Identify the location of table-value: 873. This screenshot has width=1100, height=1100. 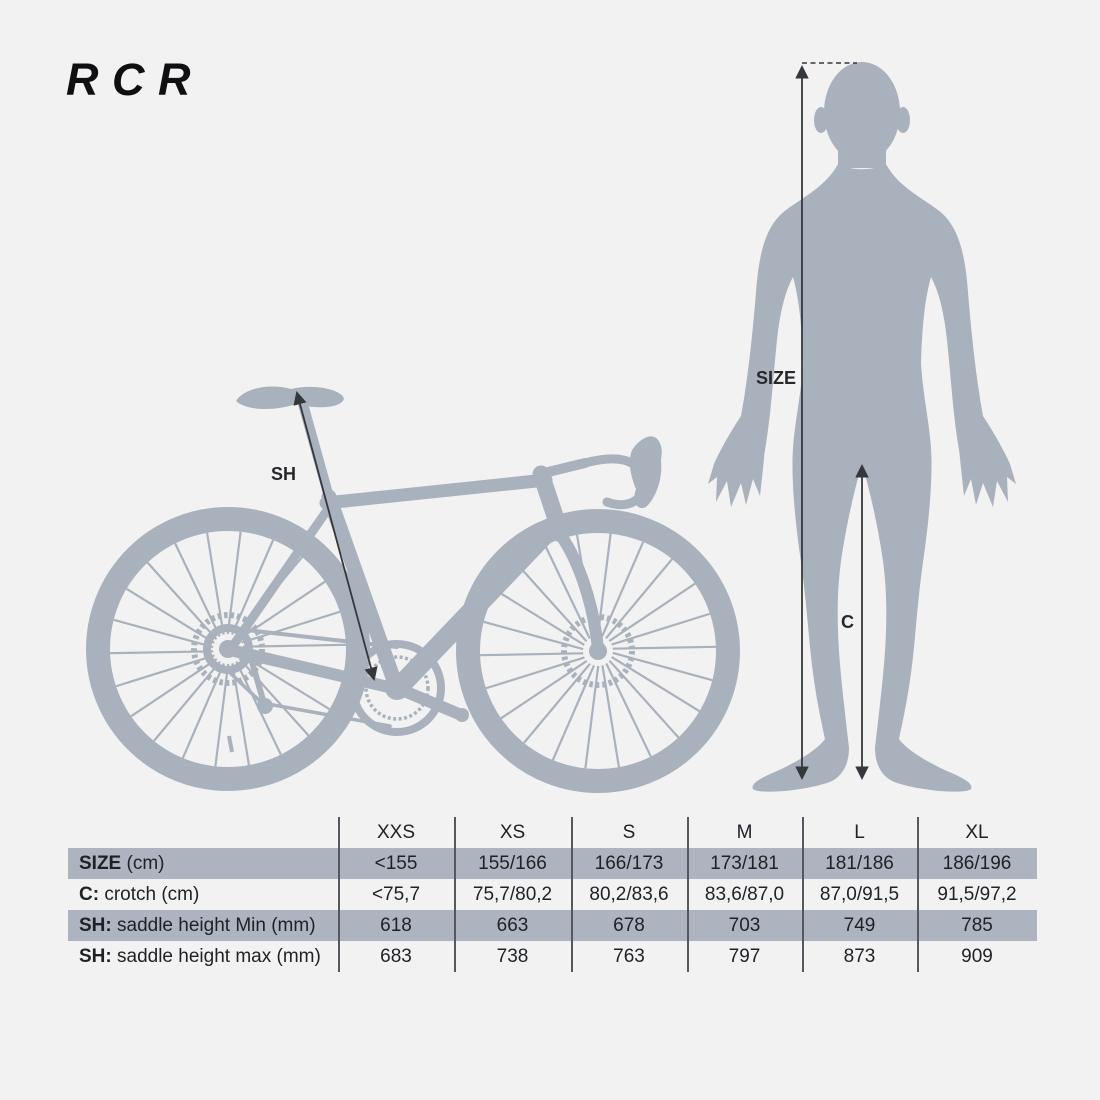
(859, 956).